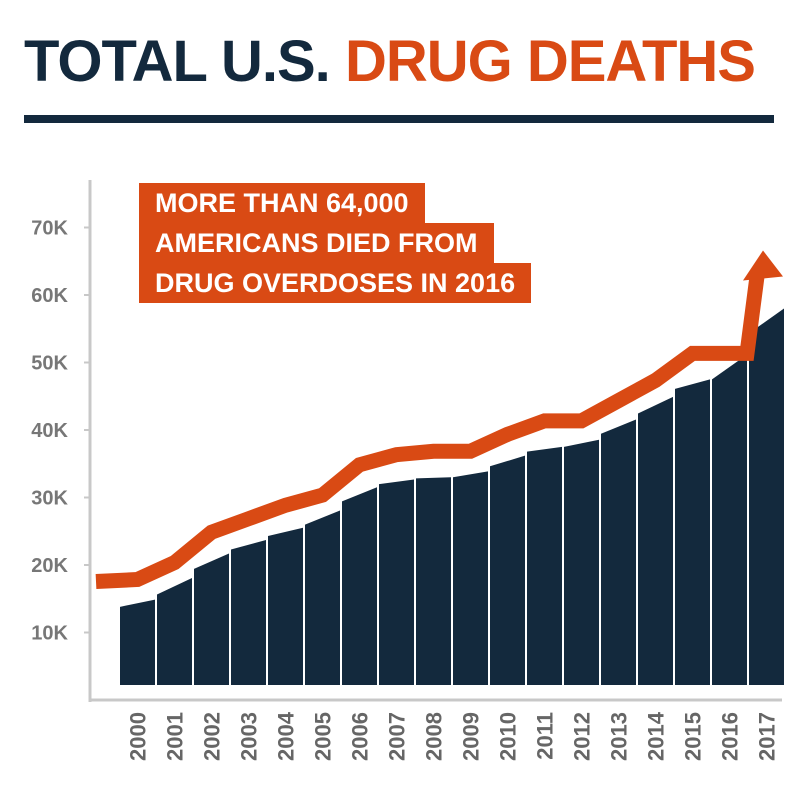 The image size is (800, 800). I want to click on x-tick-label: 2010, so click(508, 736).